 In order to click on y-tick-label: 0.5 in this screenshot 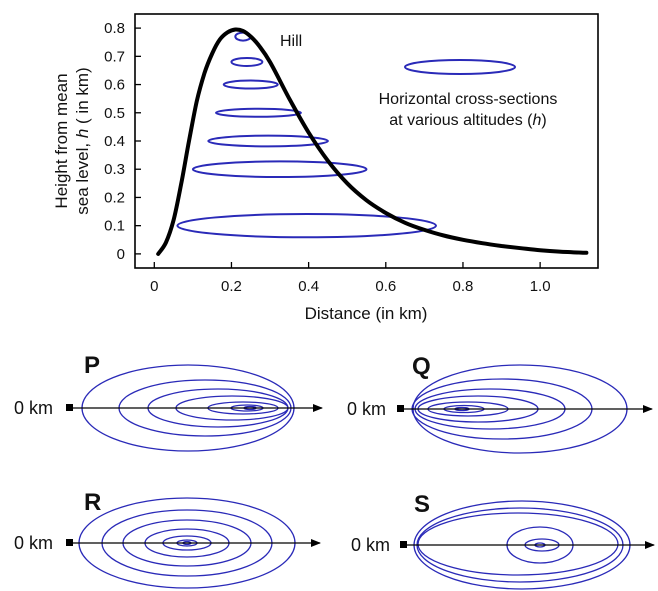, I will do `click(114, 113)`.